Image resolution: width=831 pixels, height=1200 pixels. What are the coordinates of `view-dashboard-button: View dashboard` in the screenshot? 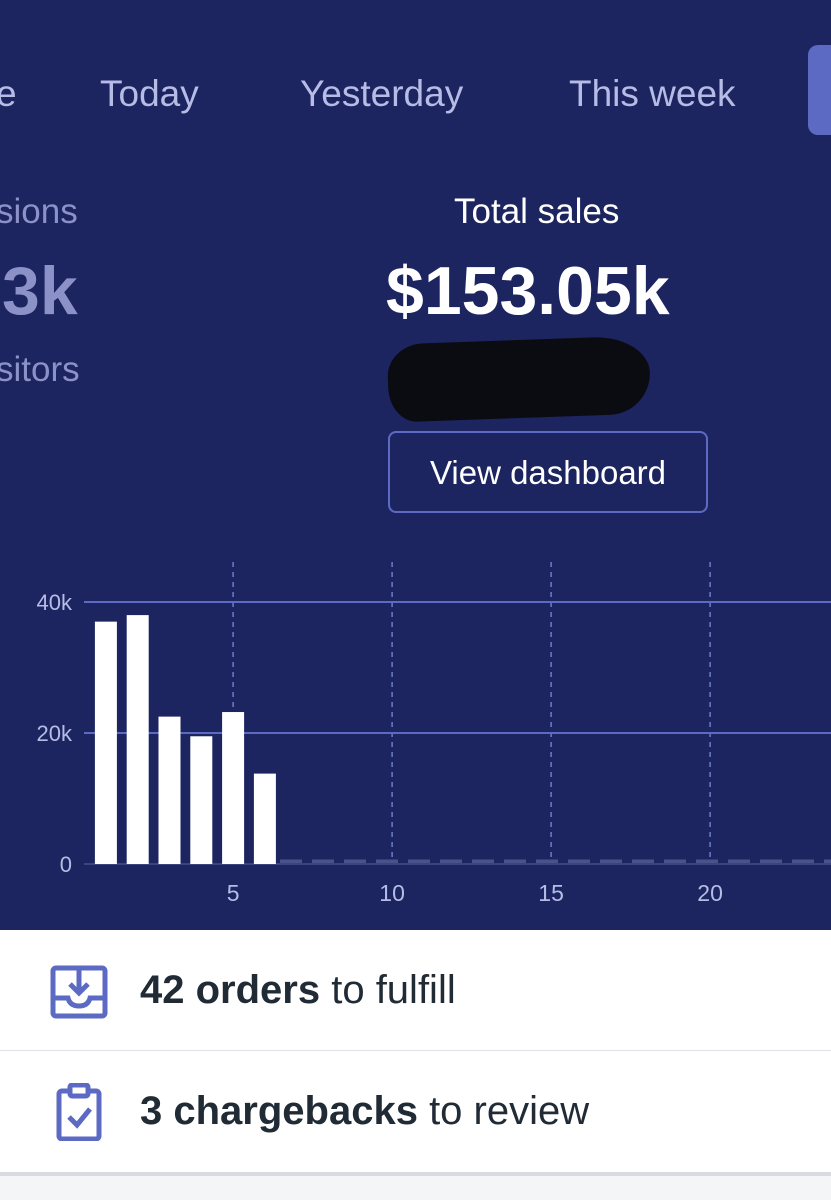 It's located at (548, 472).